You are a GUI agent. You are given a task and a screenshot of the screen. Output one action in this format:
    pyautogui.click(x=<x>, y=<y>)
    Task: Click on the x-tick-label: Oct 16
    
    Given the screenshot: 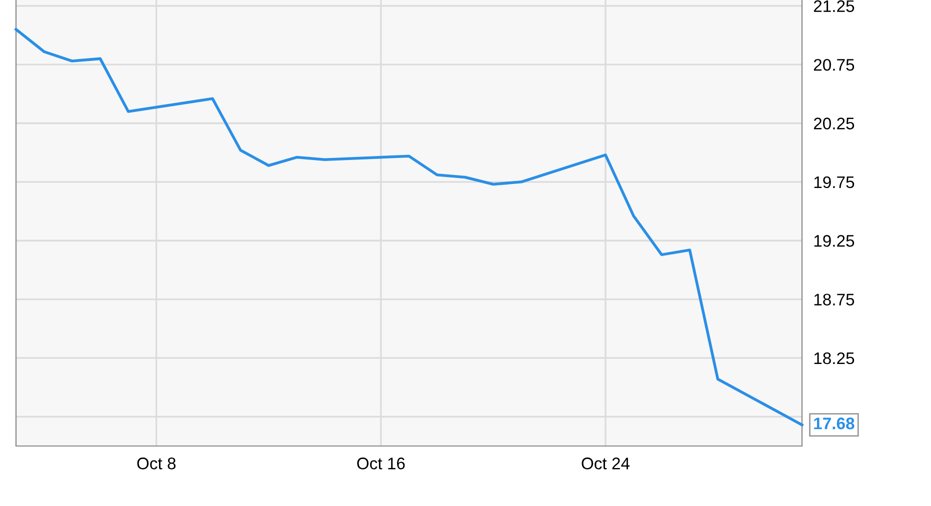 What is the action you would take?
    pyautogui.click(x=381, y=464)
    